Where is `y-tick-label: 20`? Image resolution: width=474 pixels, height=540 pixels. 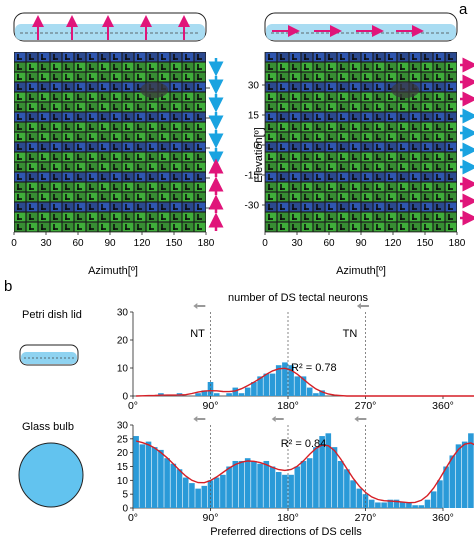
y-tick-label: 20 is located at coordinates (123, 453).